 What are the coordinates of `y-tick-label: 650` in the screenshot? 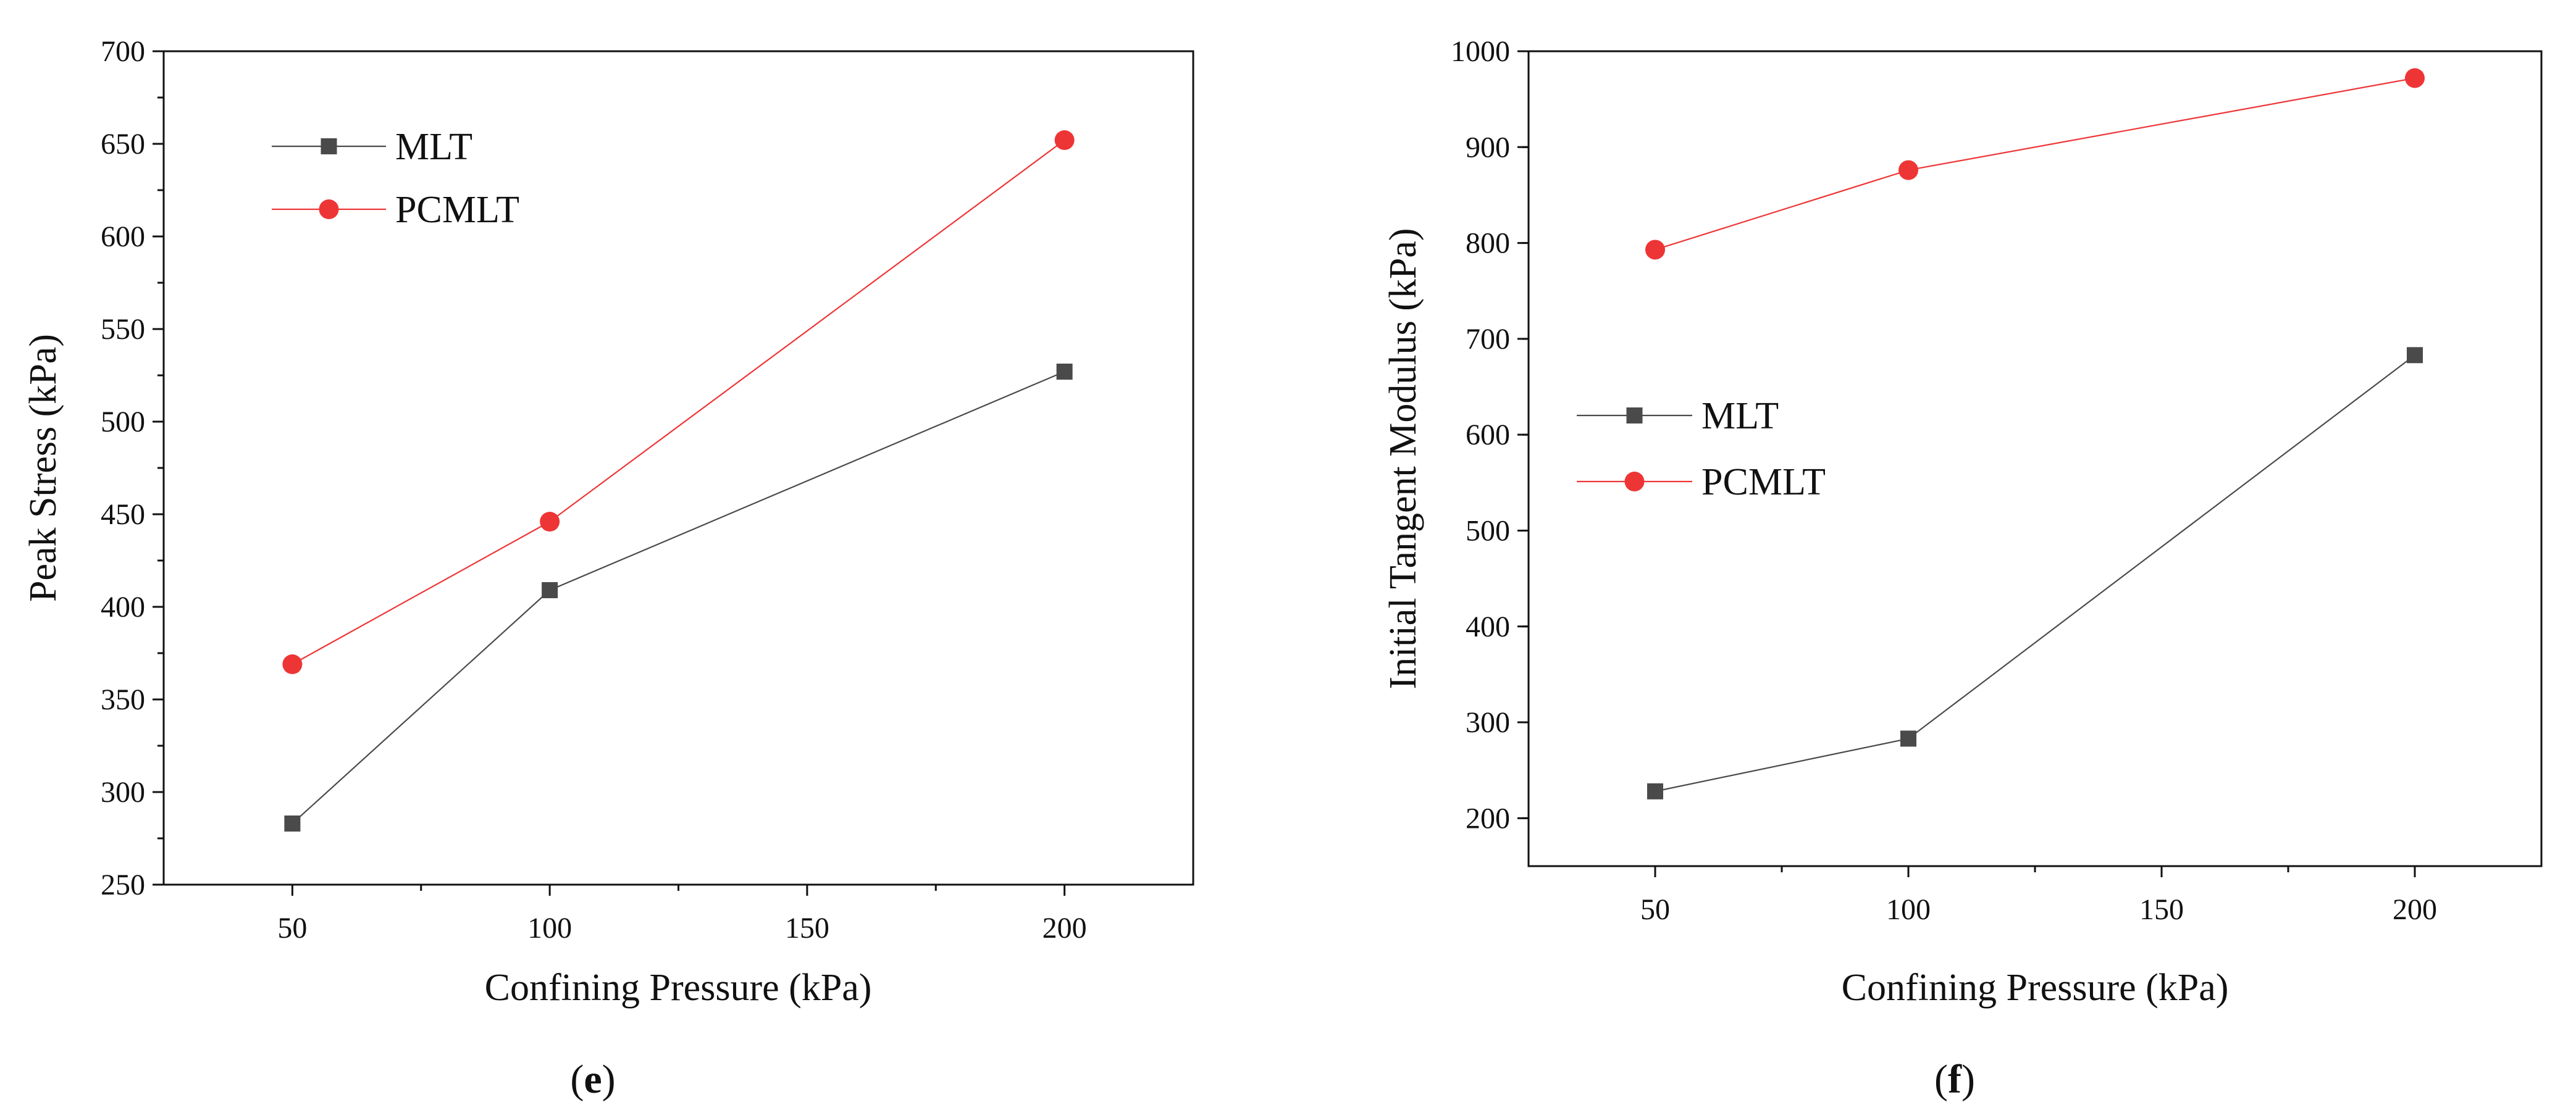 It's located at (123, 145).